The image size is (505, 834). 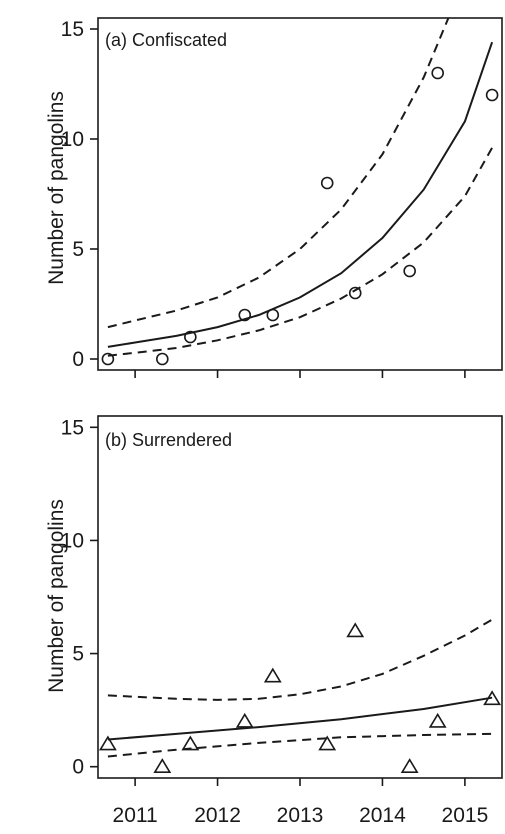 I want to click on panel-a-y-axis-label: Number of pangolins, so click(x=56, y=188).